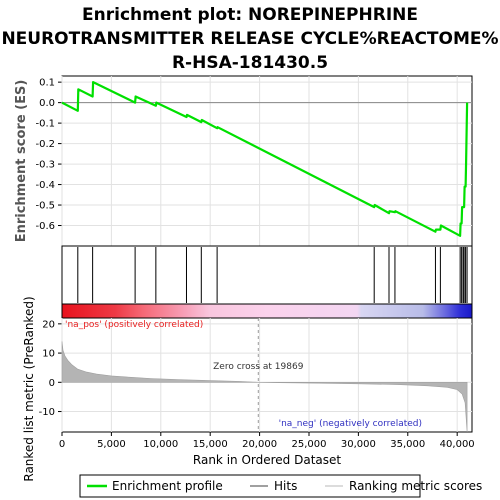 The image size is (500, 500). What do you see at coordinates (62, 444) in the screenshot?
I see `xtick-label: 0` at bounding box center [62, 444].